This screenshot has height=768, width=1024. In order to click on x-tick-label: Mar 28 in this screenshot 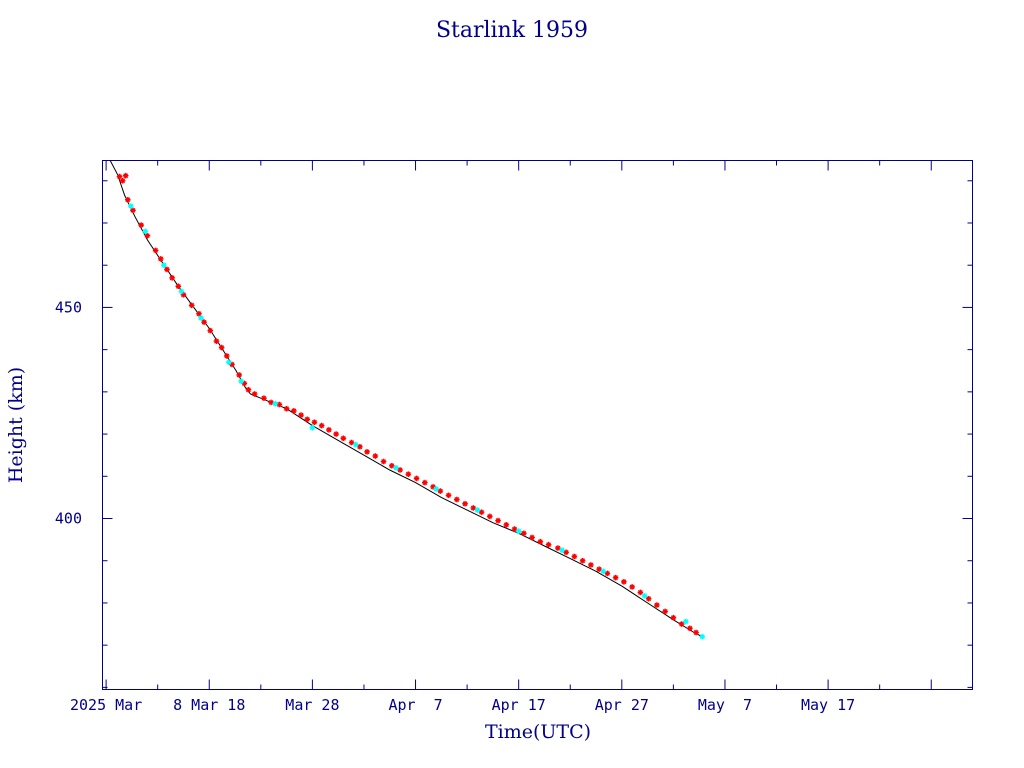, I will do `click(312, 705)`.